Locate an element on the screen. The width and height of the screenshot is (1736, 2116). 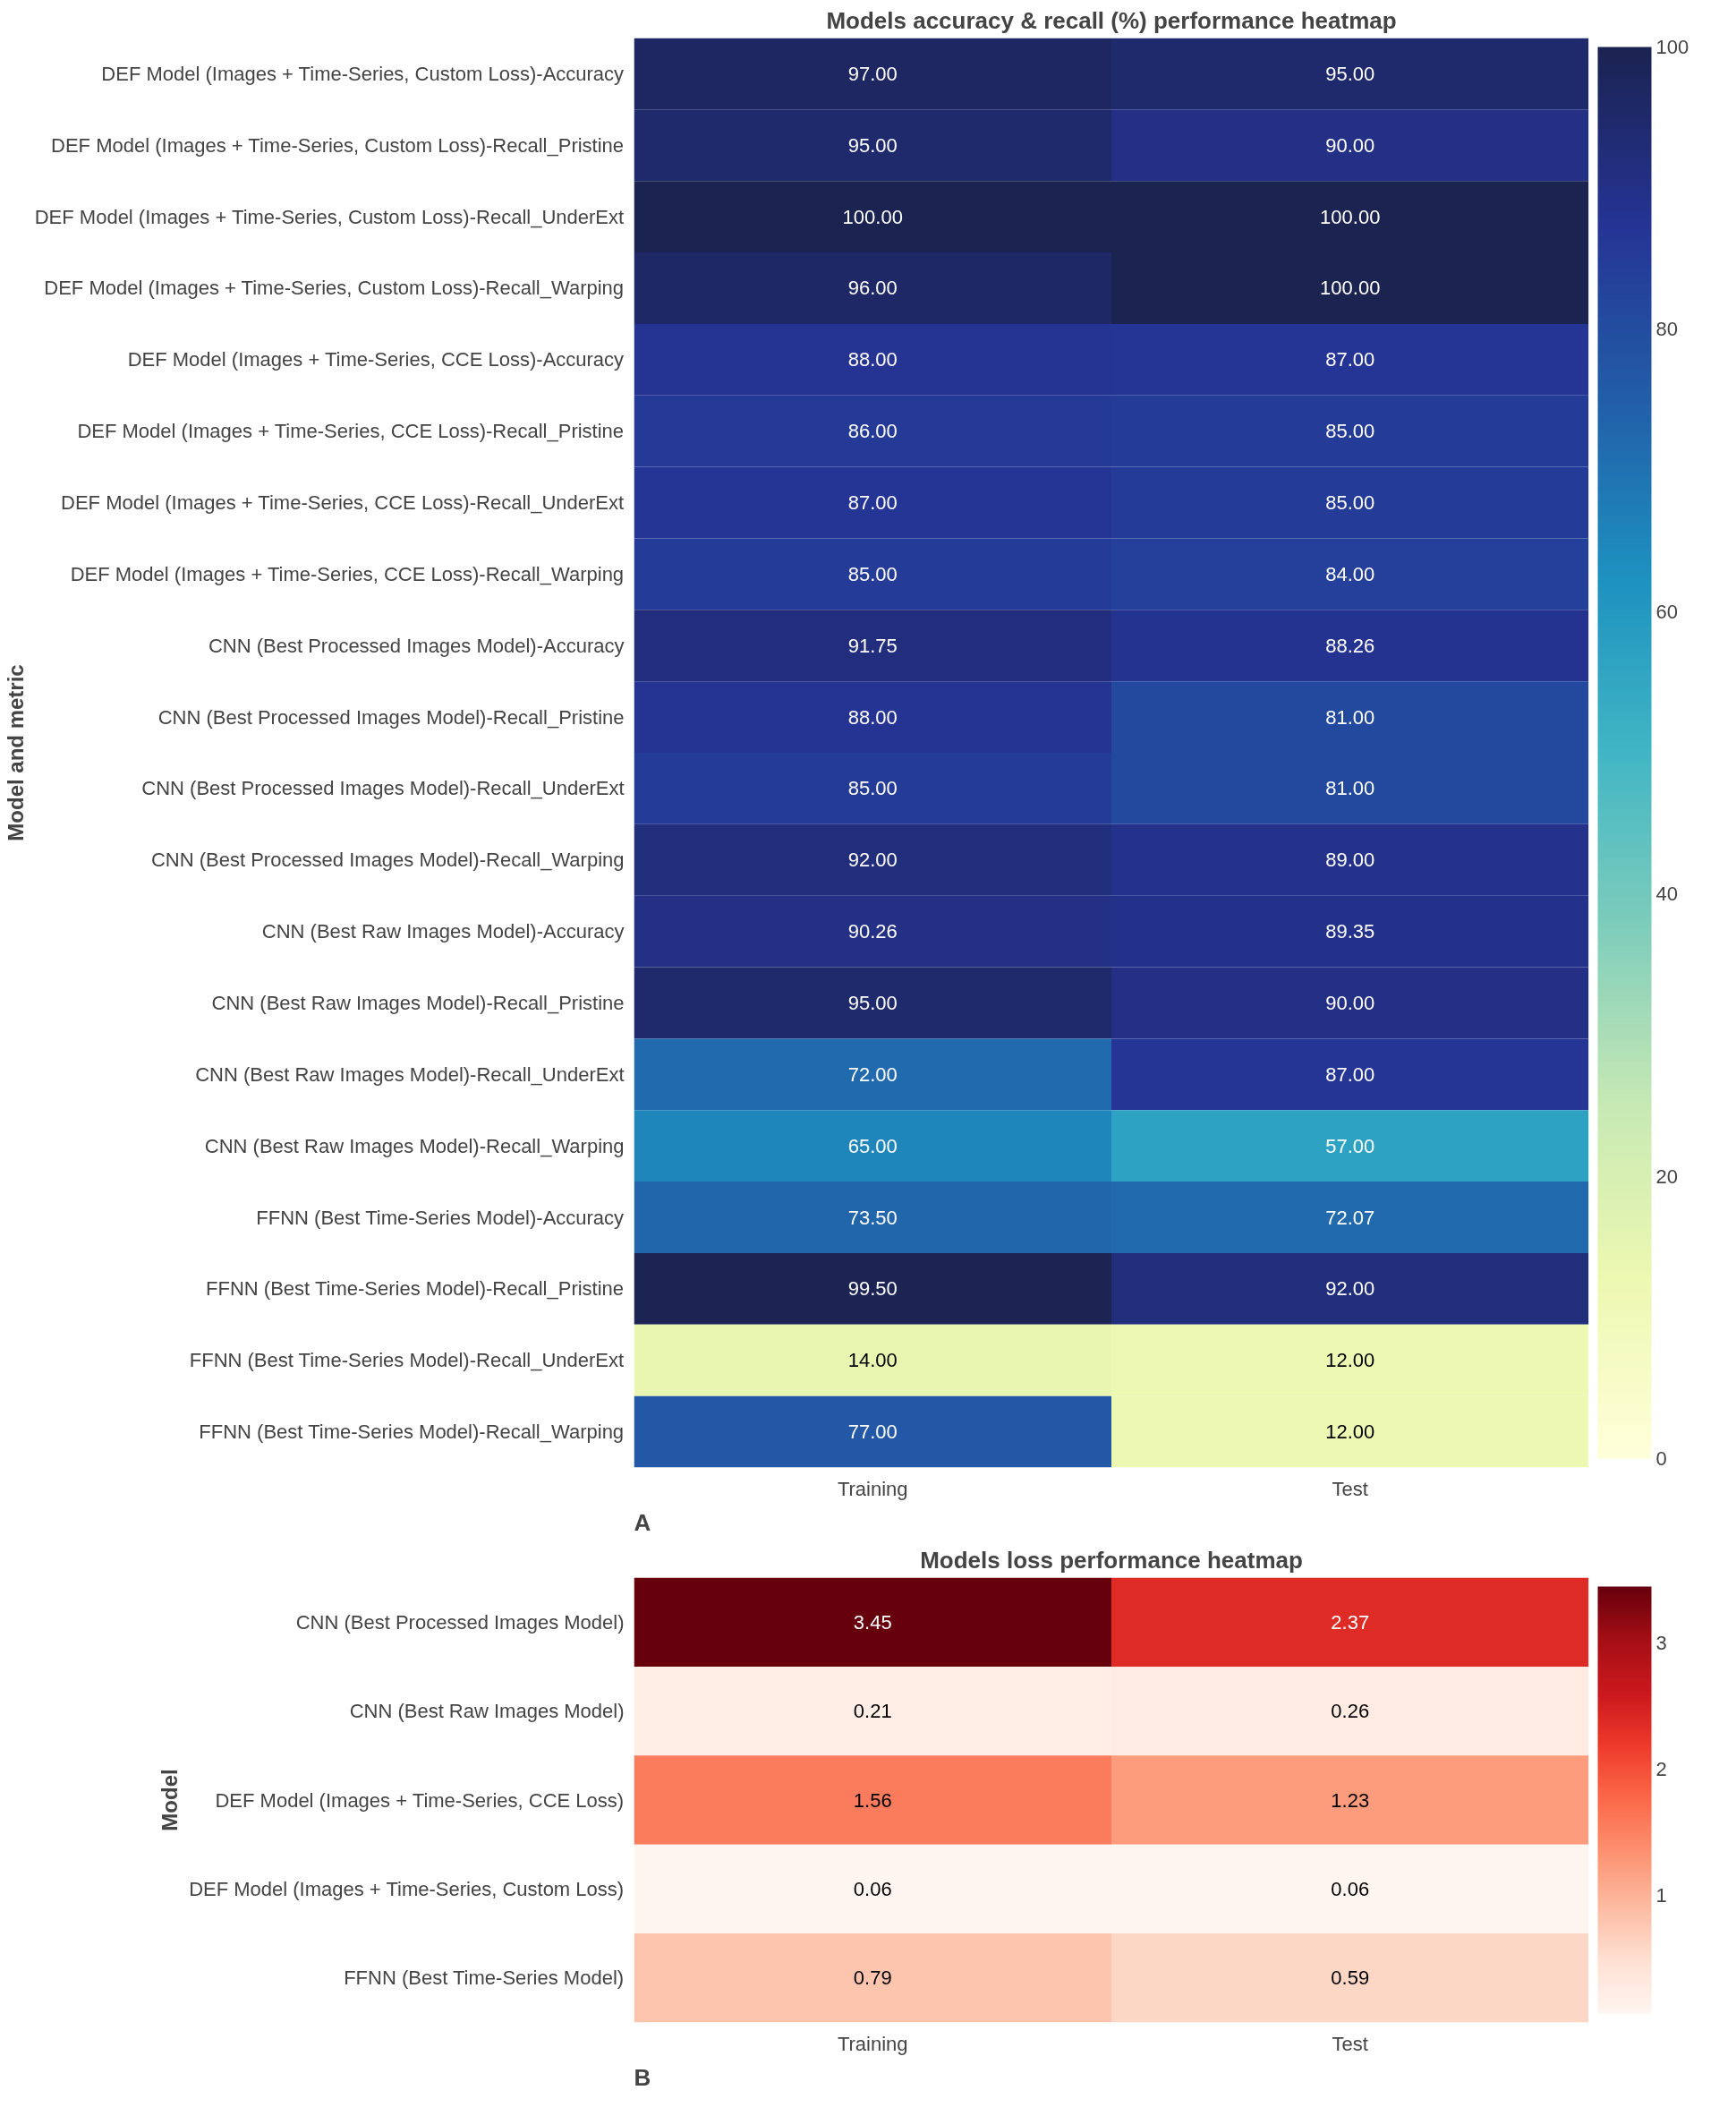
y-tick-label: DEF Model (Images + Time-Series, CCE Loss)-Recall_UnderExt is located at coordinates (343, 503).